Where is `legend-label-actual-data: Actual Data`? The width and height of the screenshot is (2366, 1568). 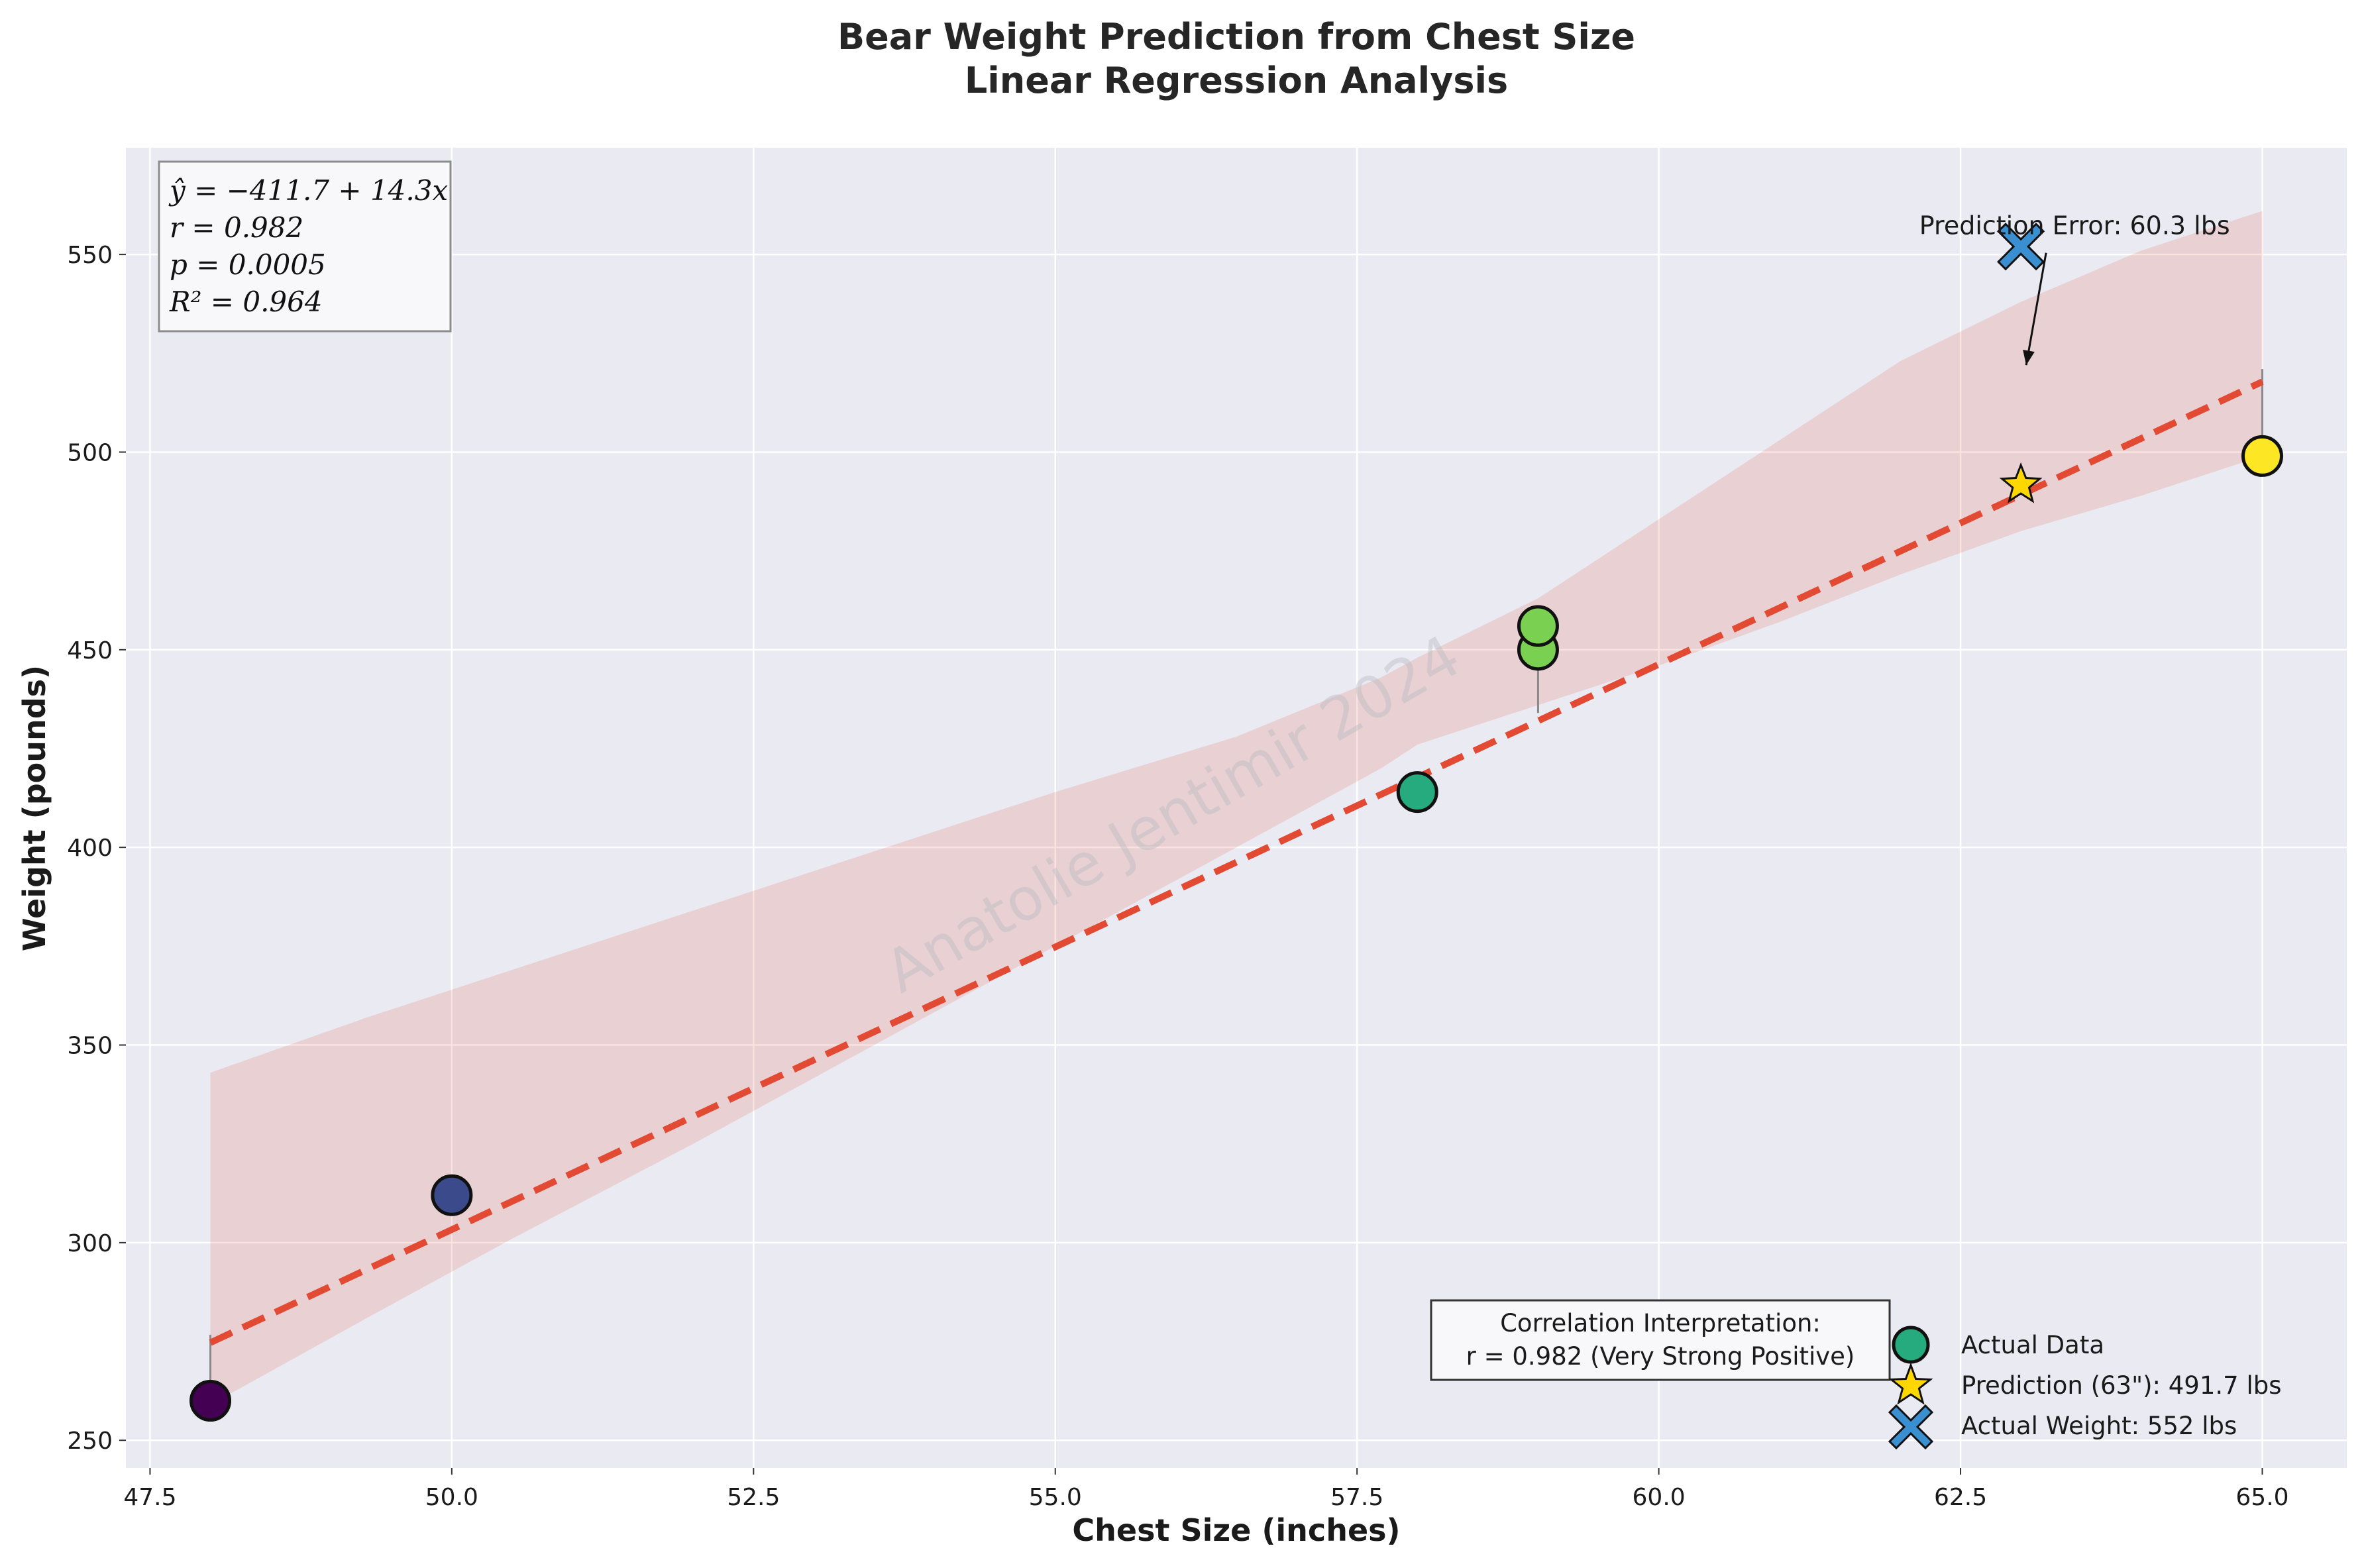 legend-label-actual-data: Actual Data is located at coordinates (2032, 1345).